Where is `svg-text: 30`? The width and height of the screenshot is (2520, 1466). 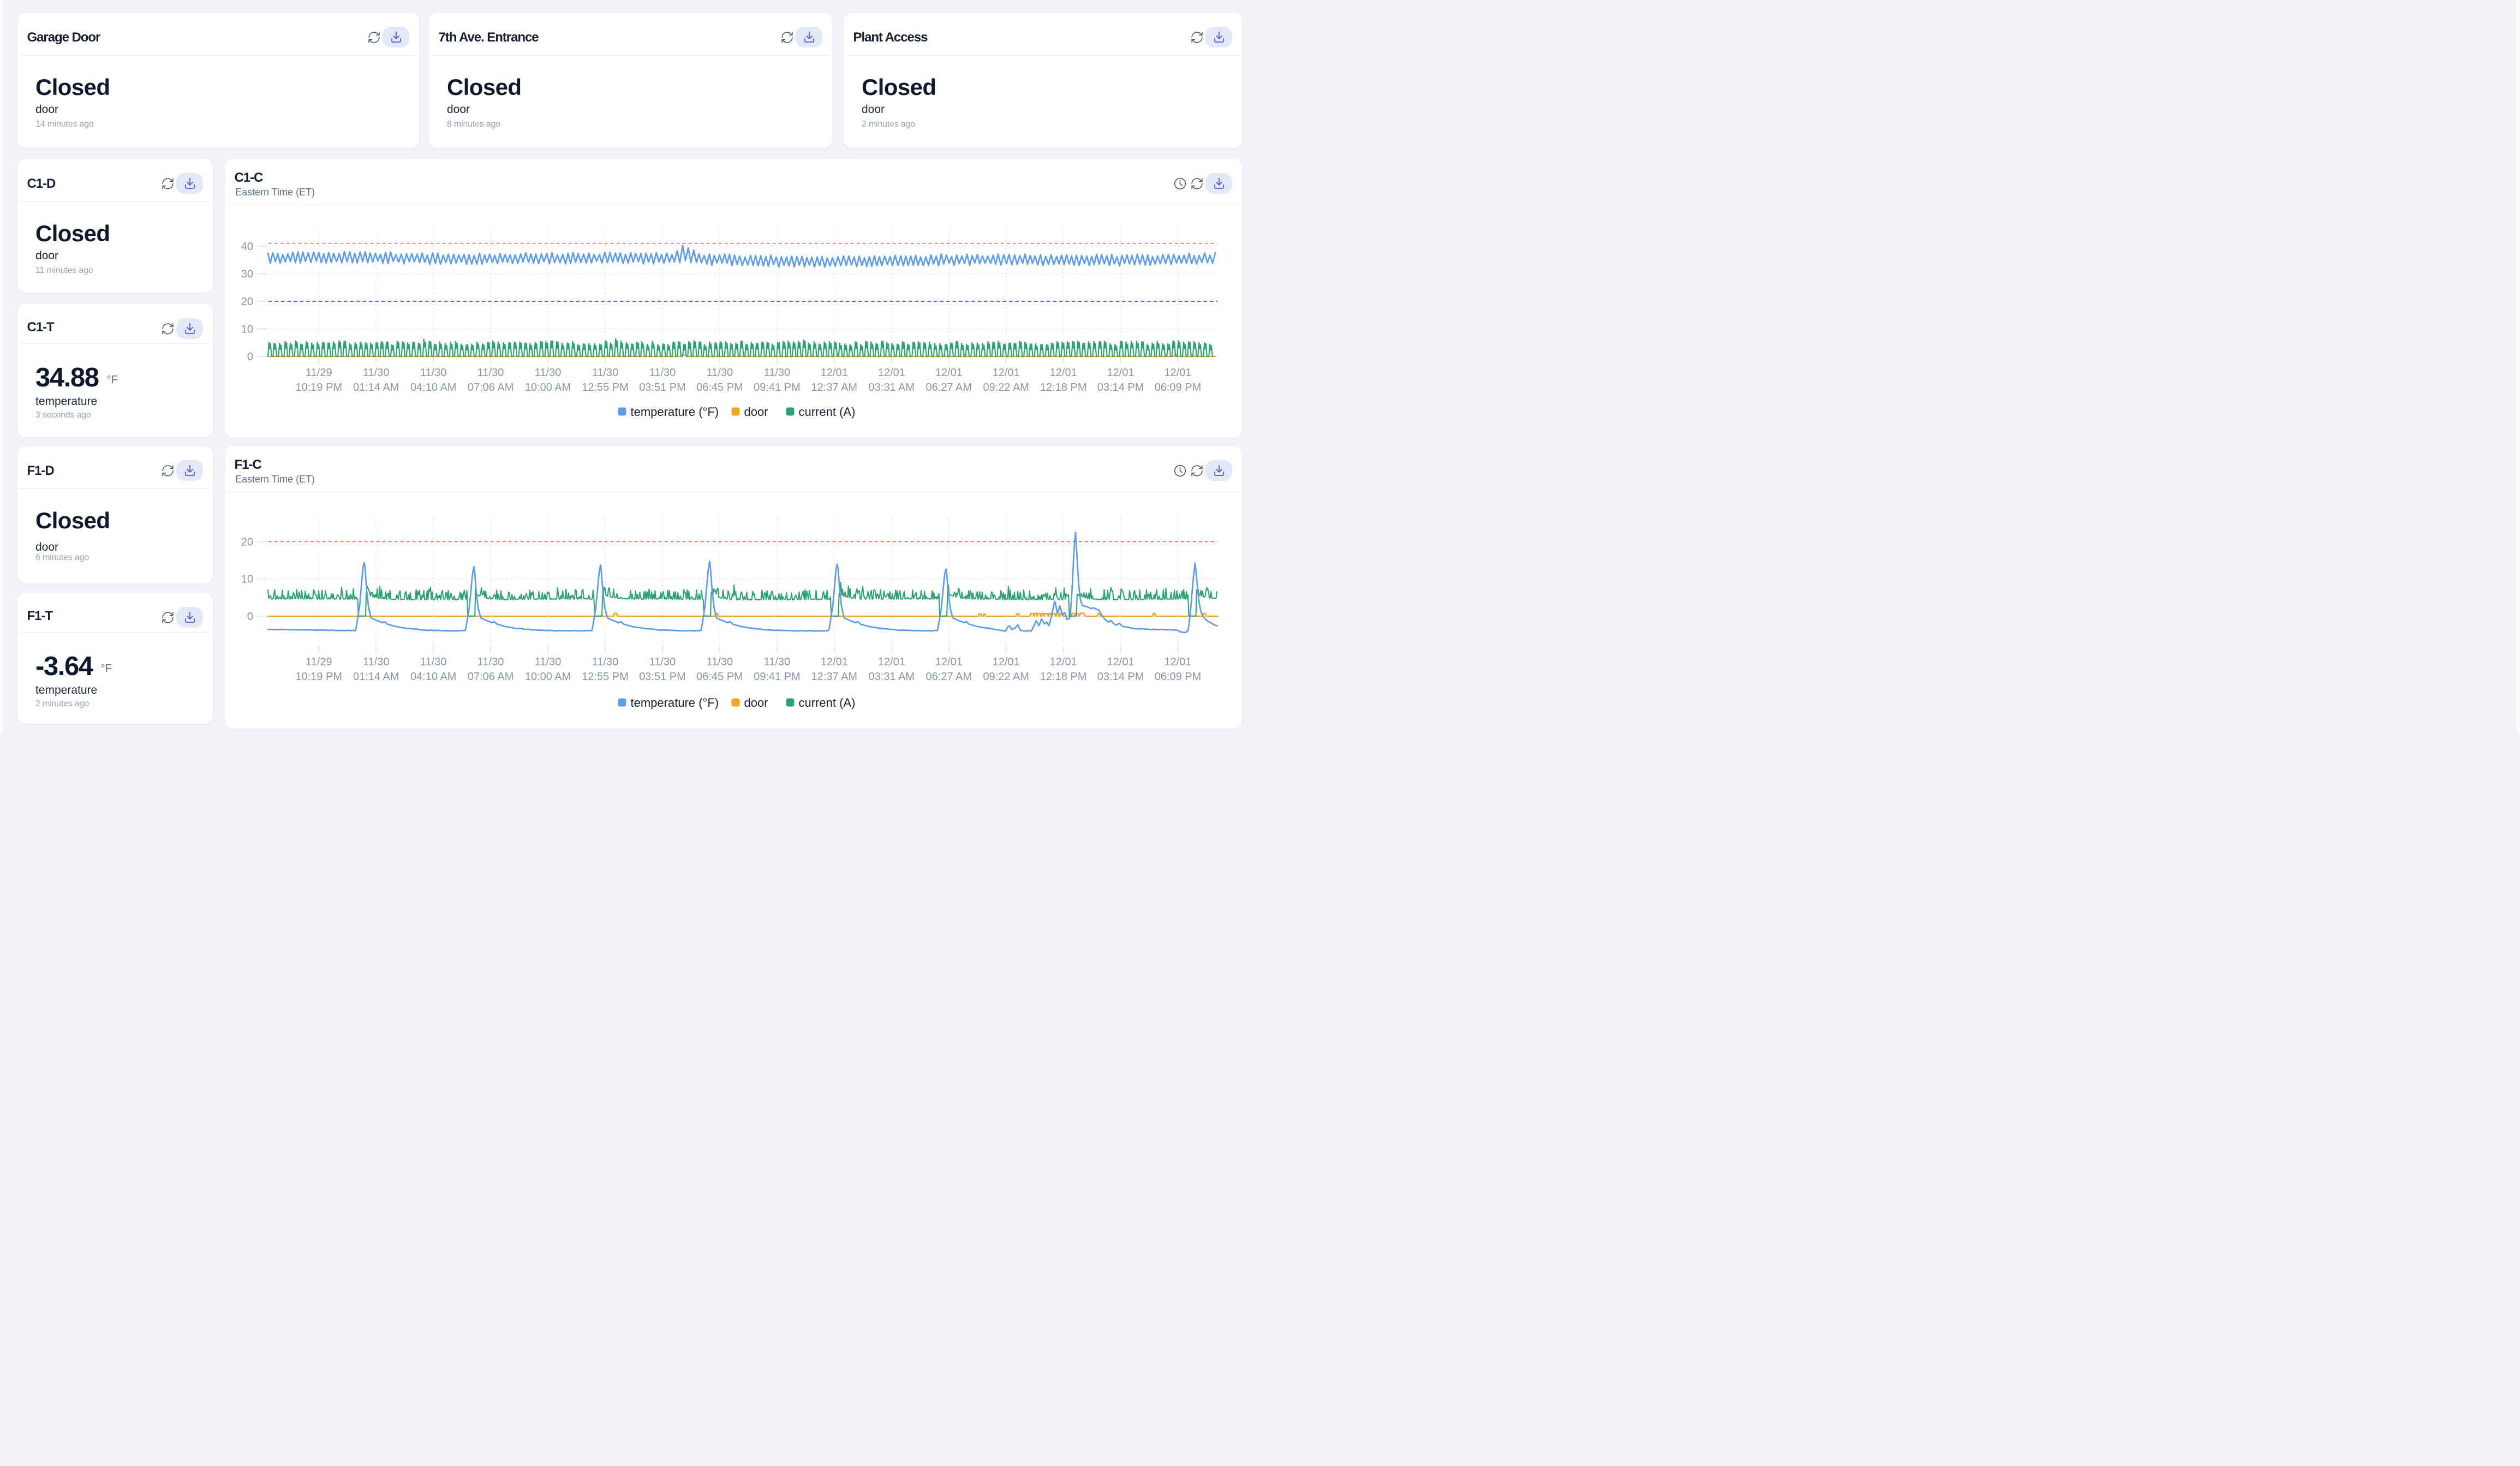
svg-text: 30 is located at coordinates (247, 275).